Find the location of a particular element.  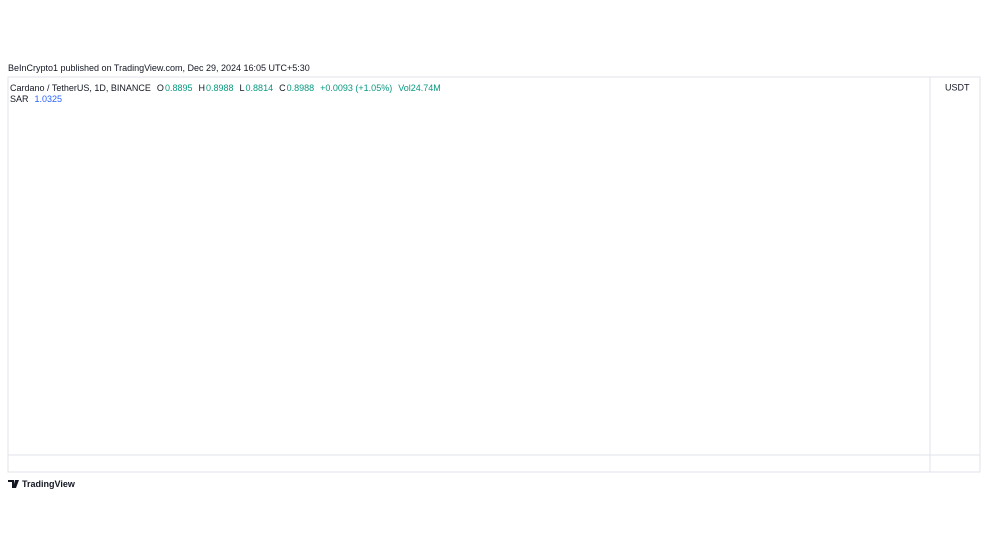

tv-logo is located at coordinates (13, 484).